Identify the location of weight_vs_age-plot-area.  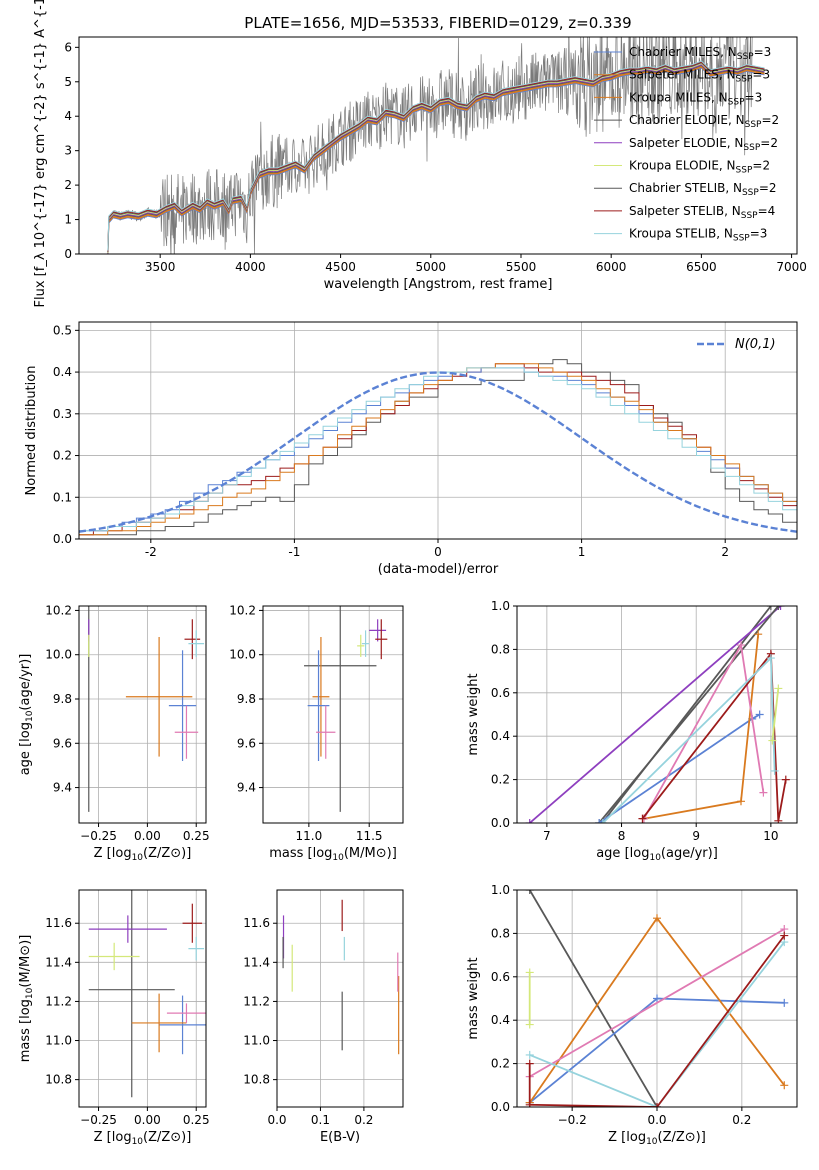
(657, 714).